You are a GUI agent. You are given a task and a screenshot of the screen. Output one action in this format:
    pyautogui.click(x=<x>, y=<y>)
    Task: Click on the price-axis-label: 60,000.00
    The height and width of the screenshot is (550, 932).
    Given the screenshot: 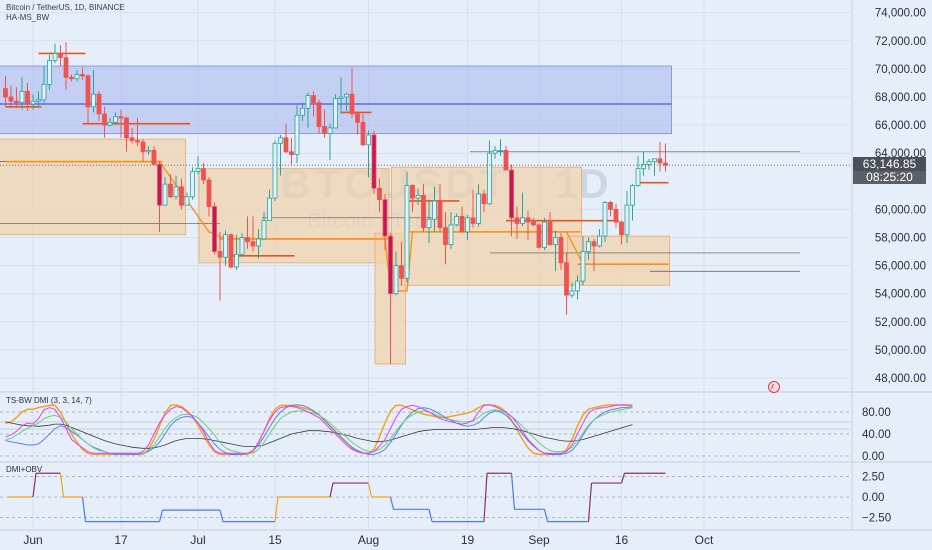 What is the action you would take?
    pyautogui.click(x=900, y=210)
    